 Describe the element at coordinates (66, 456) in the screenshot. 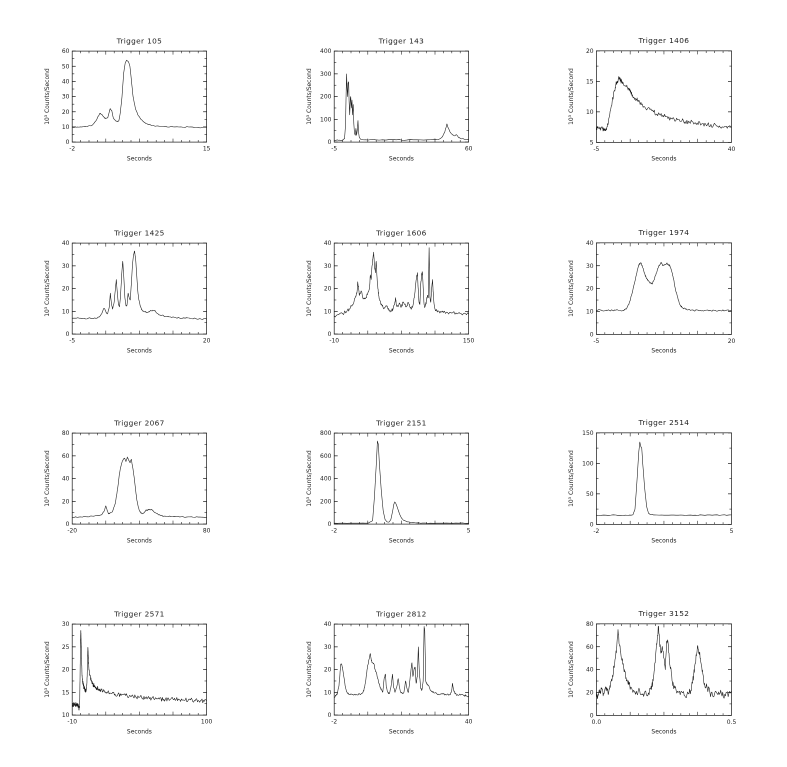

I see `y-tick-label: 60` at that location.